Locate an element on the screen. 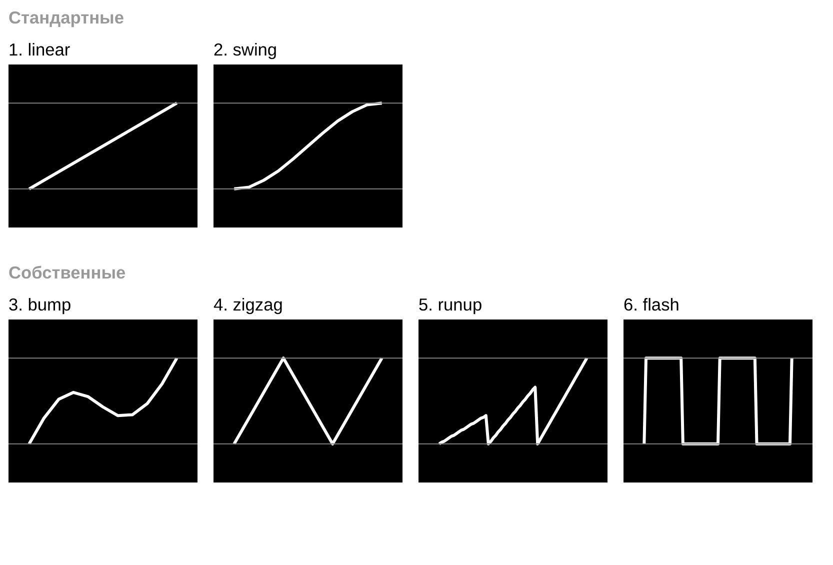 The height and width of the screenshot is (565, 833). text: Стандартные is located at coordinates (66, 18).